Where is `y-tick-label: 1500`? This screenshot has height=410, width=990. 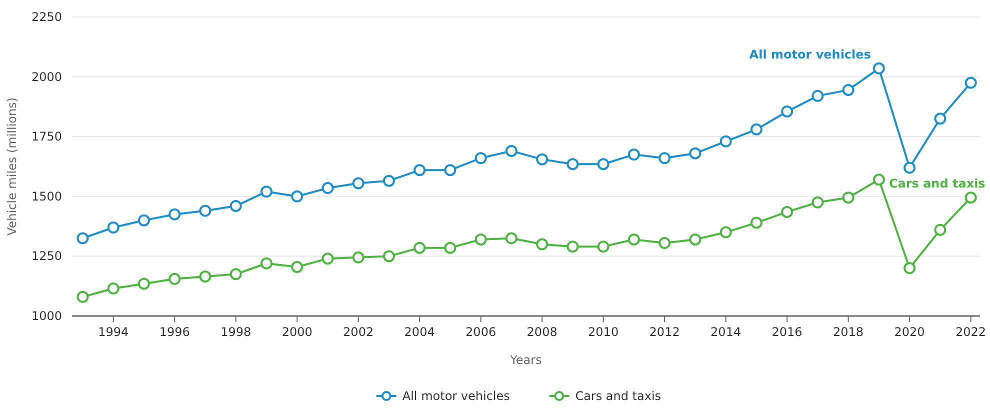 y-tick-label: 1500 is located at coordinates (46, 196).